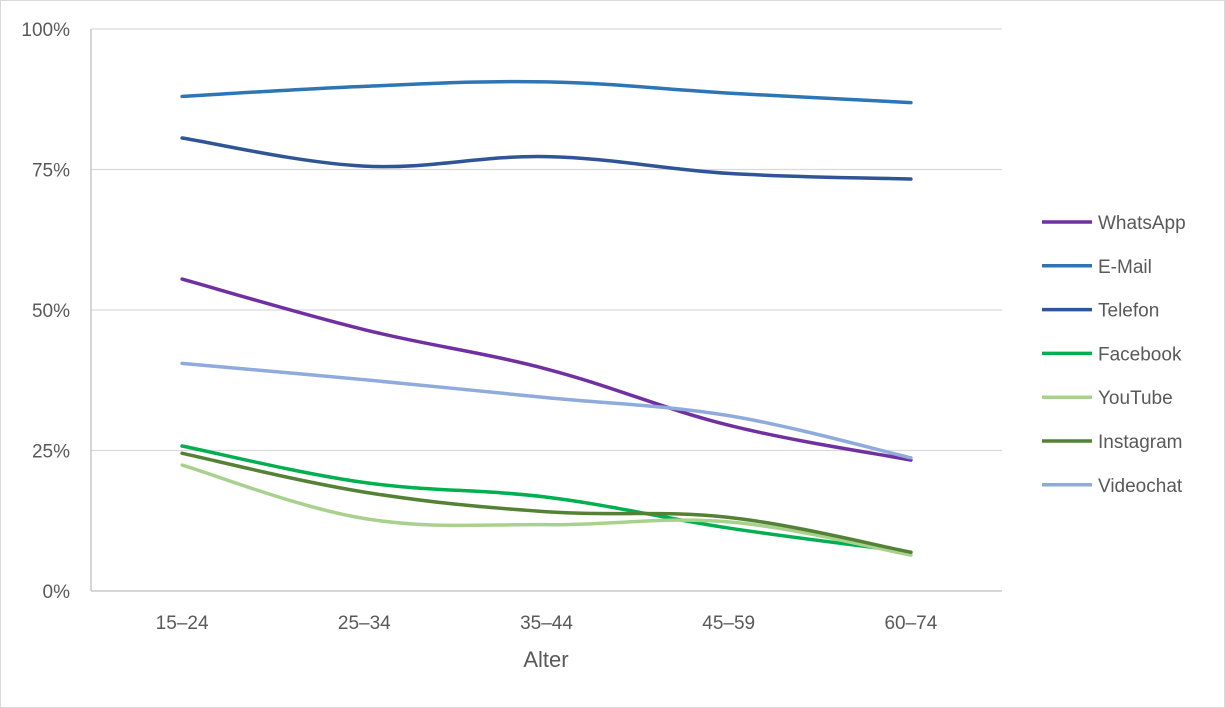  Describe the element at coordinates (1135, 398) in the screenshot. I see `legend-label-youtube: YouTube` at that location.